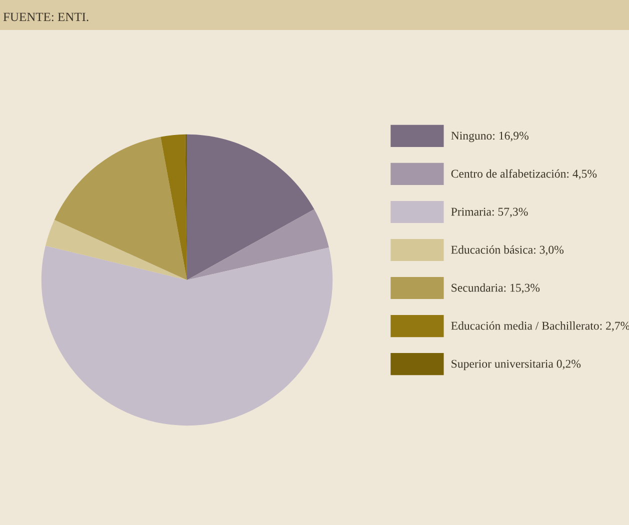 This screenshot has width=629, height=525. What do you see at coordinates (489, 137) in the screenshot?
I see `legend-label: Ninguno: 16,9%` at bounding box center [489, 137].